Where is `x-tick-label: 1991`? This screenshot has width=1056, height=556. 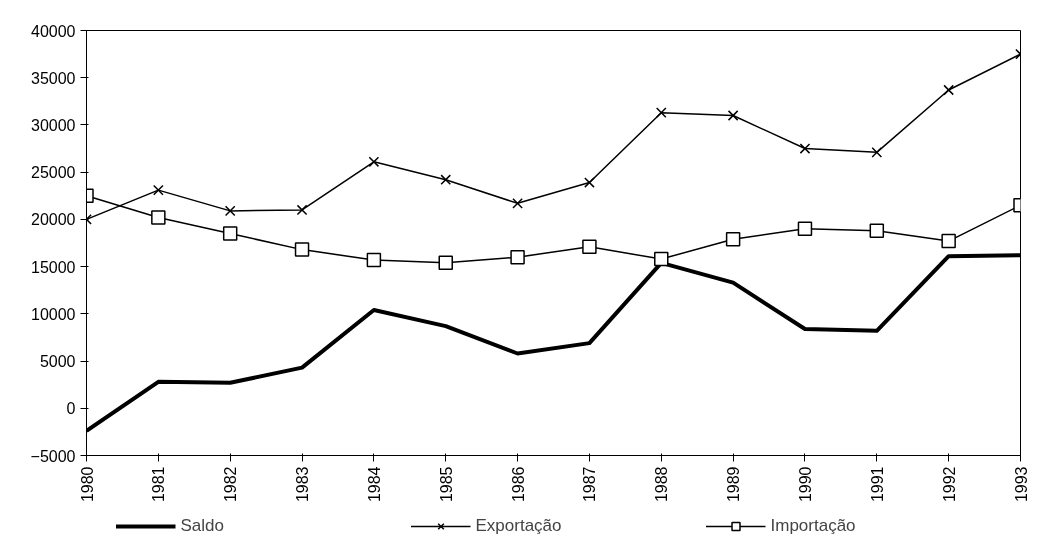 x-tick-label: 1991 is located at coordinates (877, 484).